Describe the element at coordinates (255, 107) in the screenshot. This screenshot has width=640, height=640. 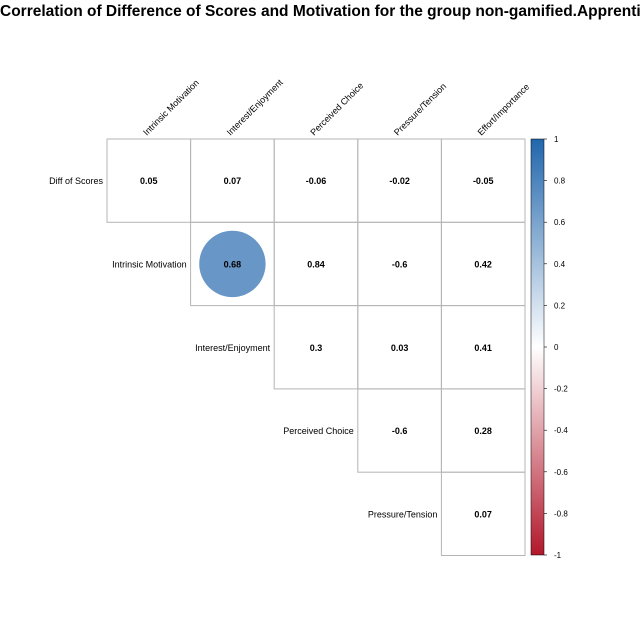
I see `column-label: Interest/Enjoyment` at that location.